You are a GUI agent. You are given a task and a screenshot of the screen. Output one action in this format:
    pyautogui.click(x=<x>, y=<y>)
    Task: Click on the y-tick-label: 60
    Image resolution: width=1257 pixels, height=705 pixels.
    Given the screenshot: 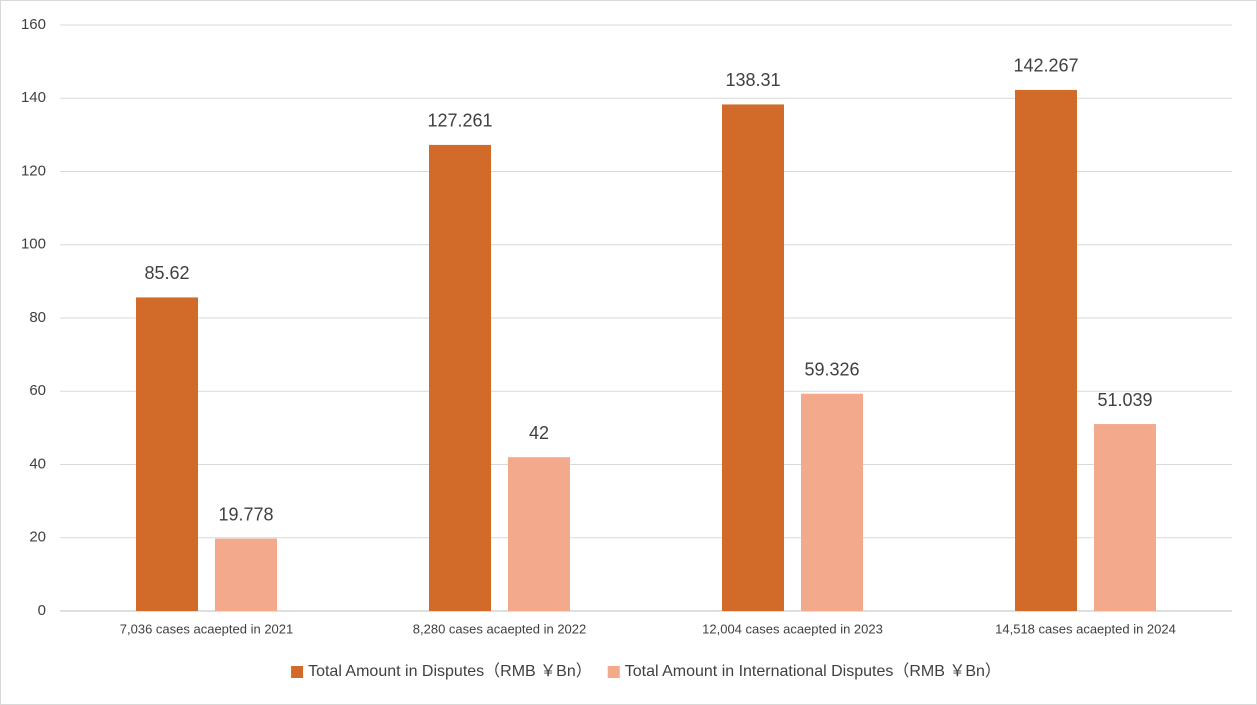 What is the action you would take?
    pyautogui.click(x=37, y=390)
    